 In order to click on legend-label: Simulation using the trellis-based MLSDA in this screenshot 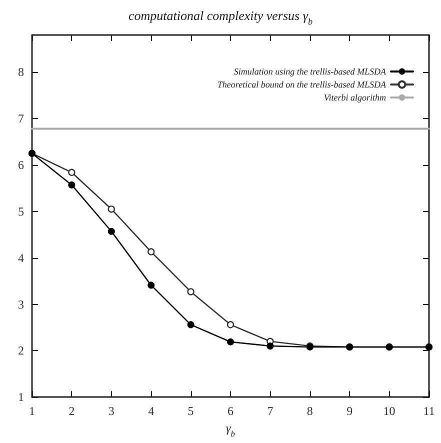, I will do `click(310, 71)`.